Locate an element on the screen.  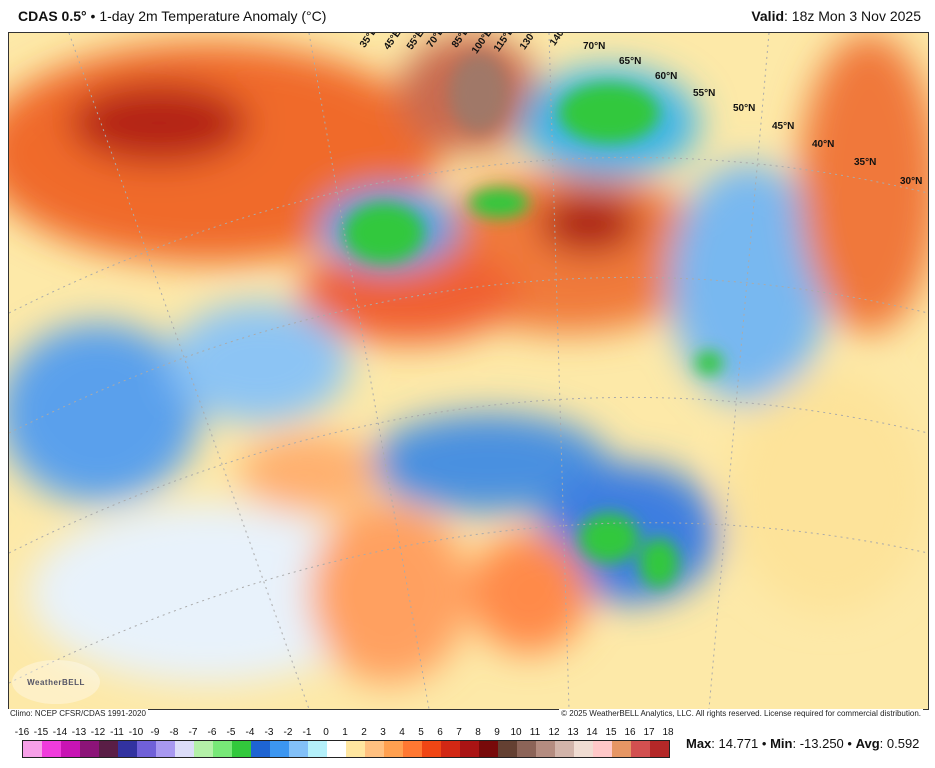
colorbar-tick-label: 1 is located at coordinates (345, 732).